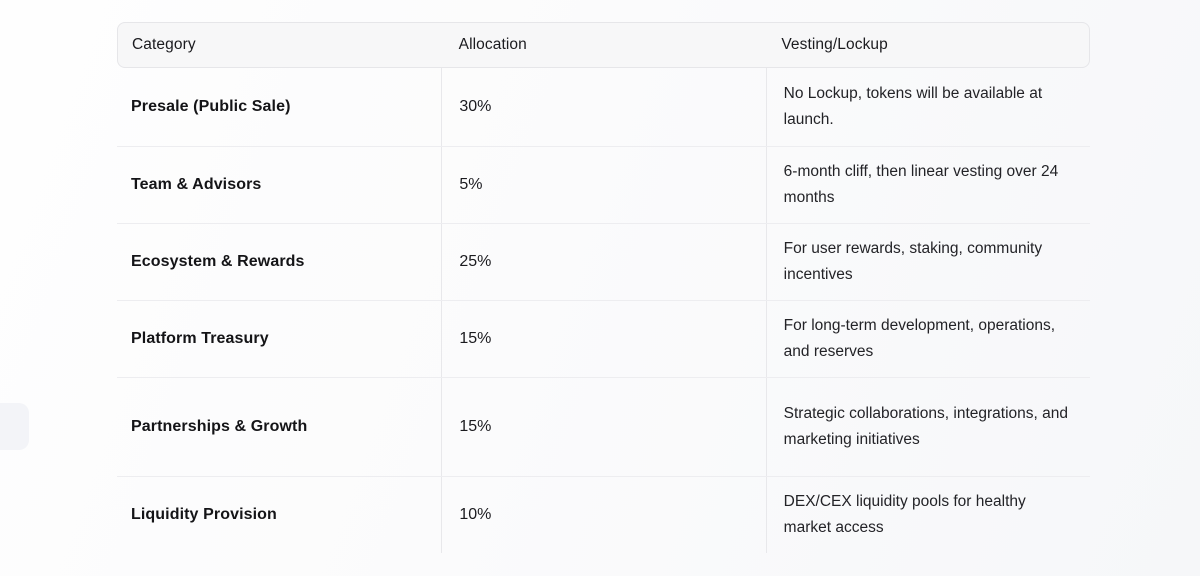 The height and width of the screenshot is (576, 1200). Describe the element at coordinates (475, 106) in the screenshot. I see `allocation-value: 30%` at that location.